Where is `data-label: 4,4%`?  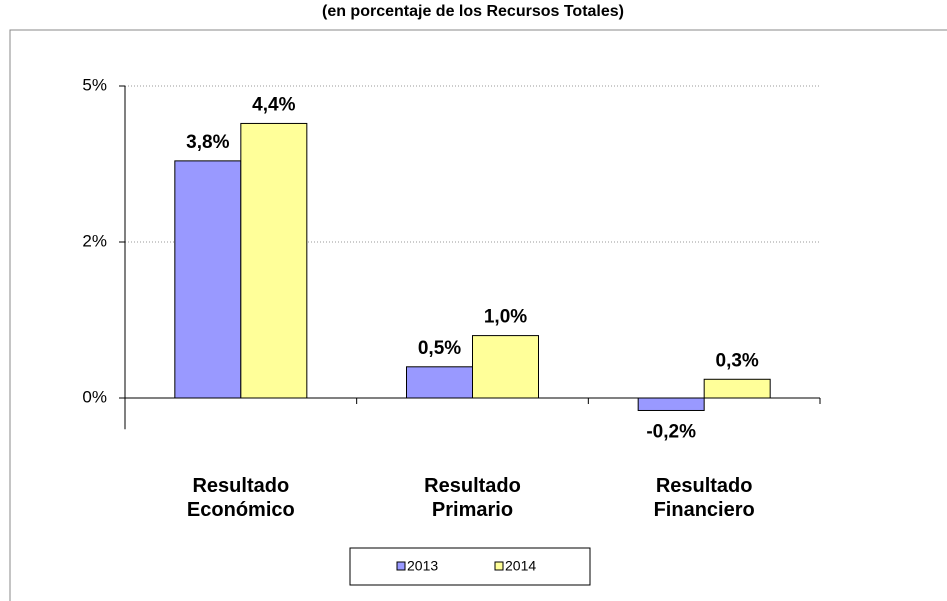 data-label: 4,4% is located at coordinates (273, 104).